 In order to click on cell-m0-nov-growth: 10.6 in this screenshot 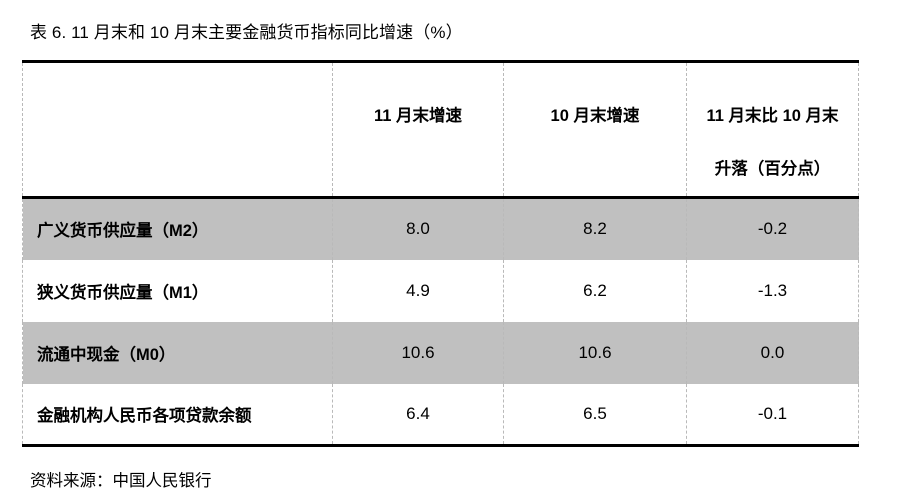, I will do `click(418, 352)`.